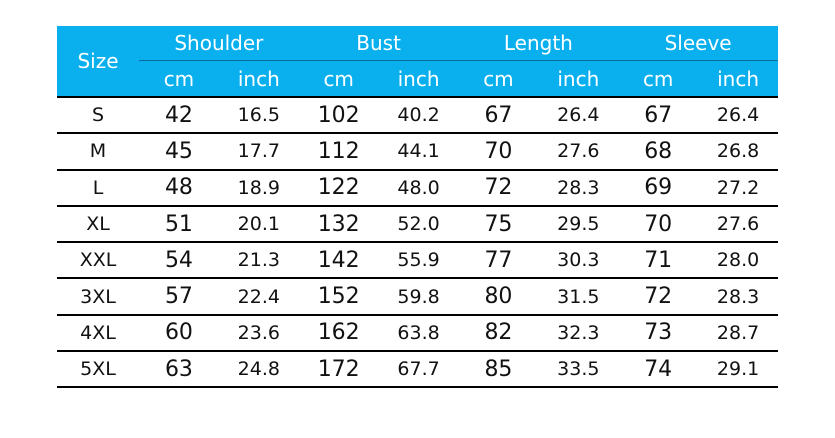 The width and height of the screenshot is (835, 438). I want to click on cm-cell: 73, so click(658, 333).